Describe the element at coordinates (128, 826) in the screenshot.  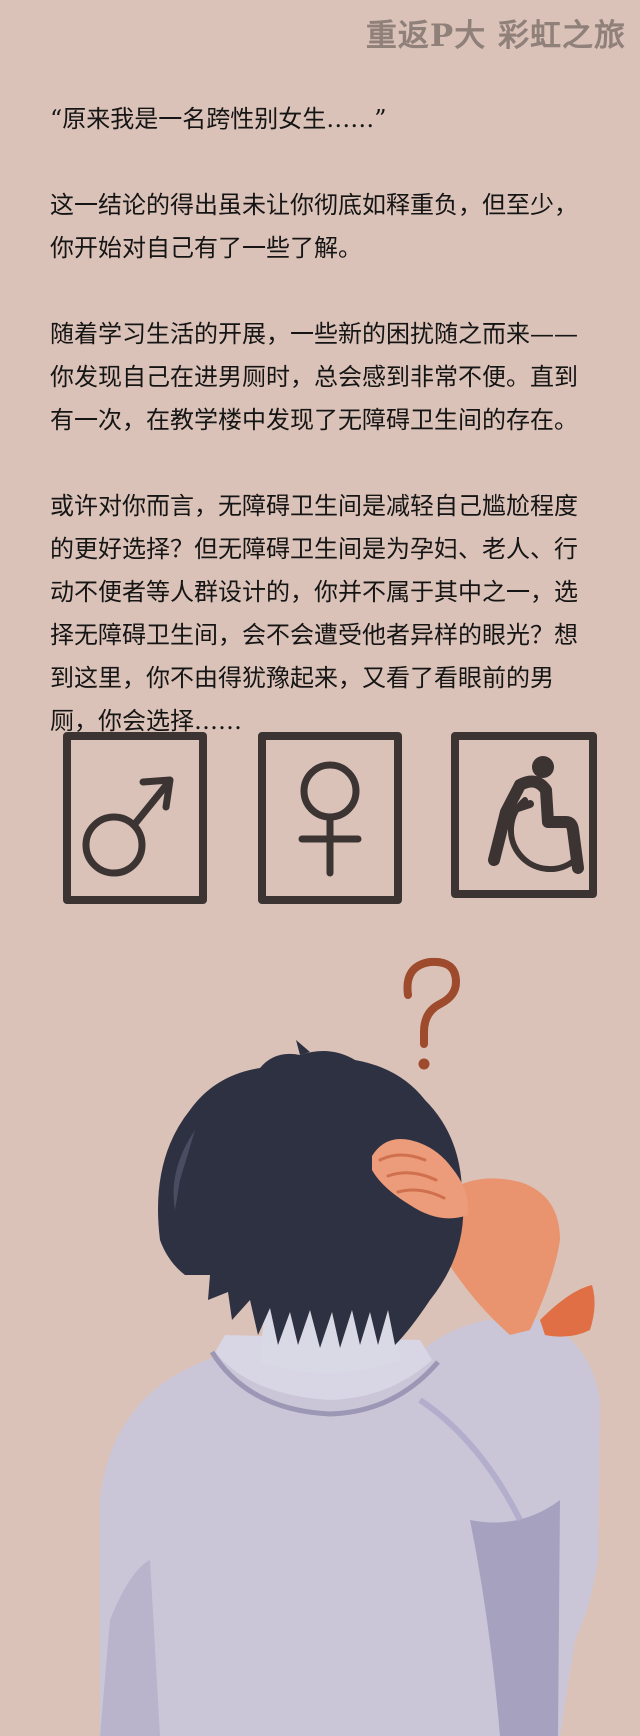
I see `male-symbol-icon` at that location.